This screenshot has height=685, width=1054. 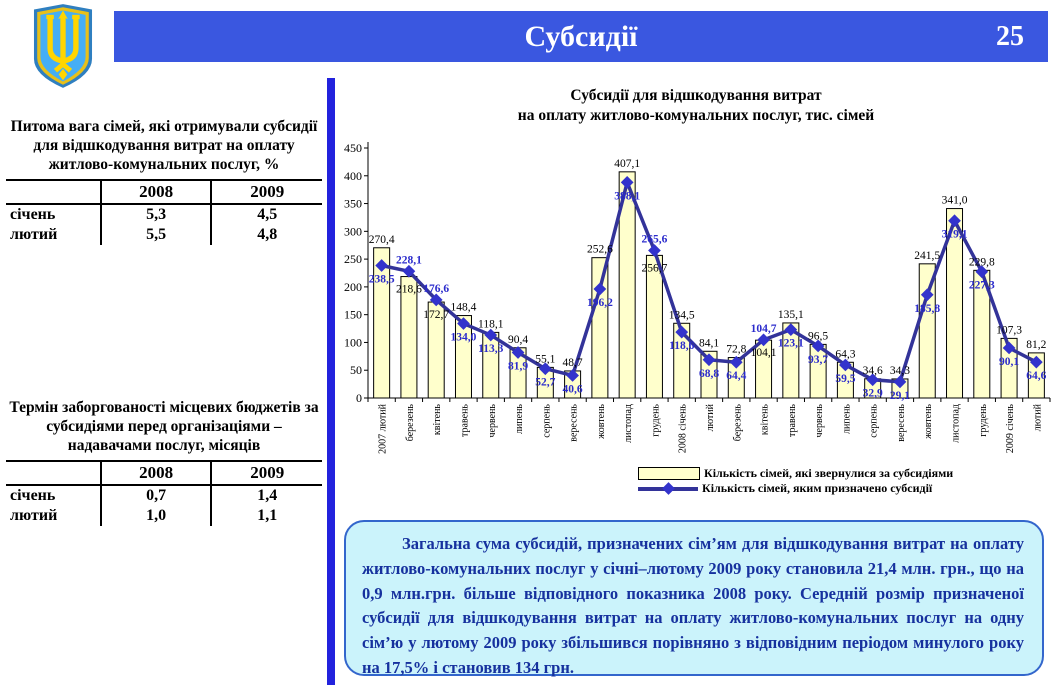 I want to click on line-value-label: 228,1, so click(x=409, y=260).